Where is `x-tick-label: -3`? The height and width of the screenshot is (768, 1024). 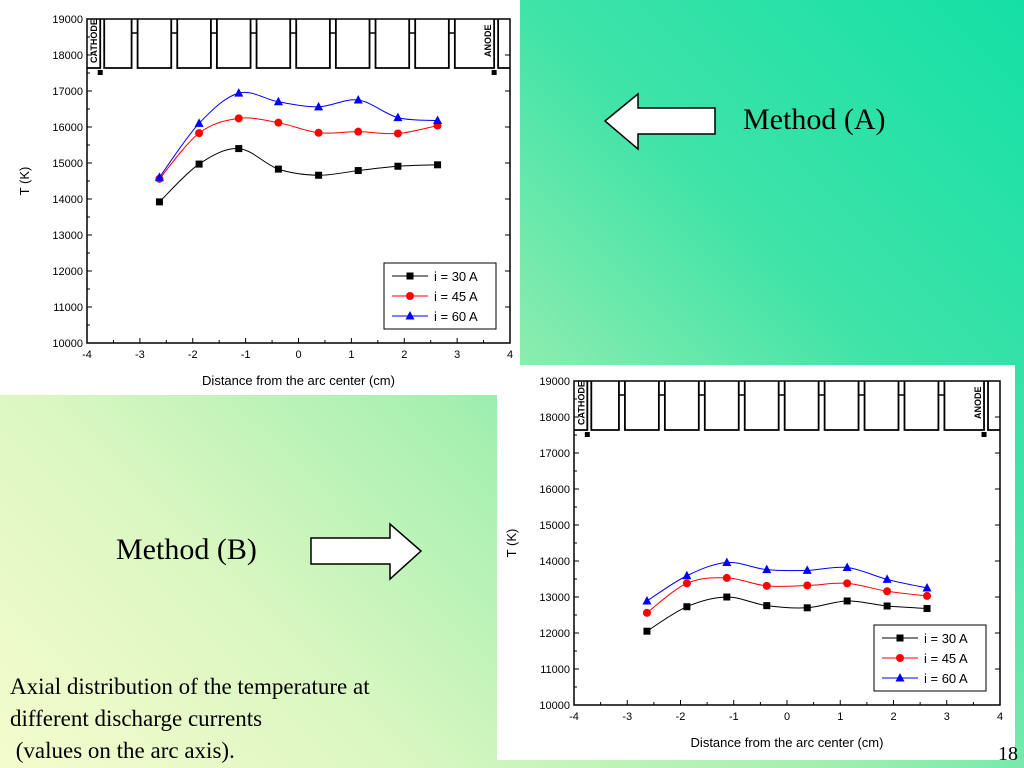
x-tick-label: -3 is located at coordinates (140, 355).